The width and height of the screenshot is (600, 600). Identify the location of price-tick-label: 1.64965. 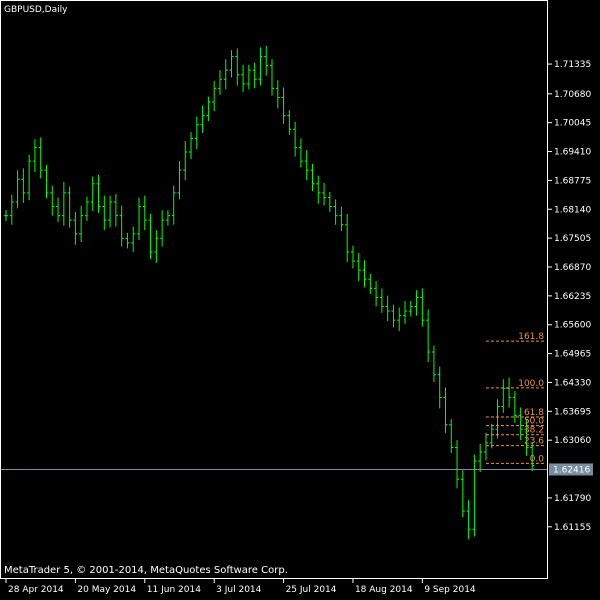
(572, 355).